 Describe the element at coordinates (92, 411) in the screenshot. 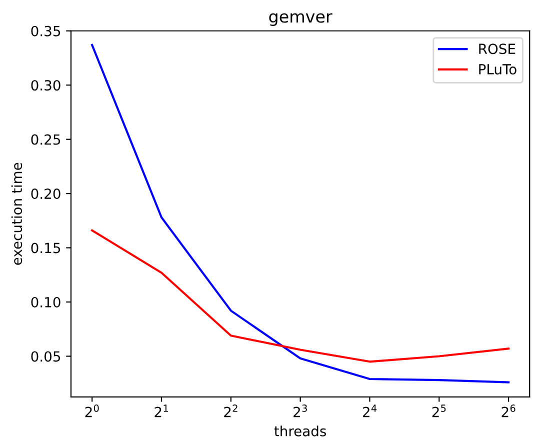

I see `x-tick-label: 2$^{0}$` at that location.